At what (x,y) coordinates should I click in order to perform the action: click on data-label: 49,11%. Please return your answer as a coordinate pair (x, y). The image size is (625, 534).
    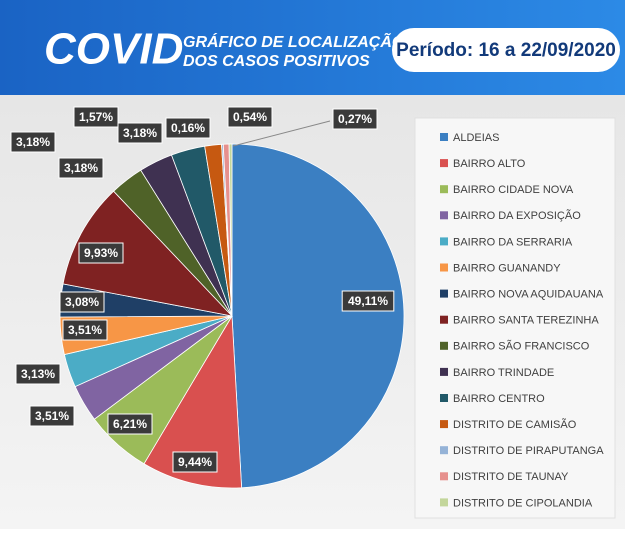
    Looking at the image, I should click on (368, 301).